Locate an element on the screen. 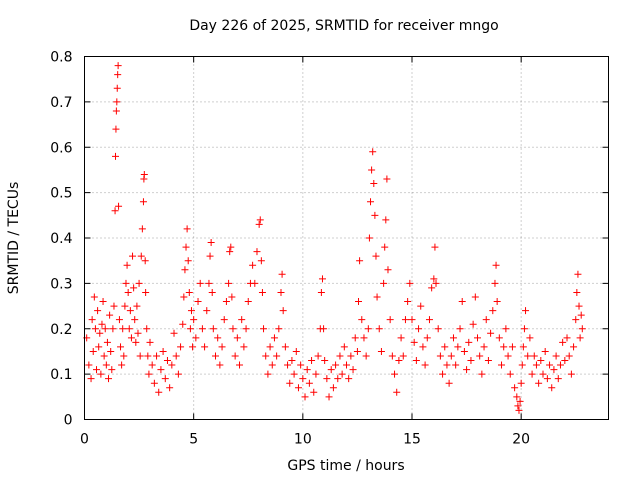 The width and height of the screenshot is (640, 480). y-tick-label: 0.8 is located at coordinates (61, 58).